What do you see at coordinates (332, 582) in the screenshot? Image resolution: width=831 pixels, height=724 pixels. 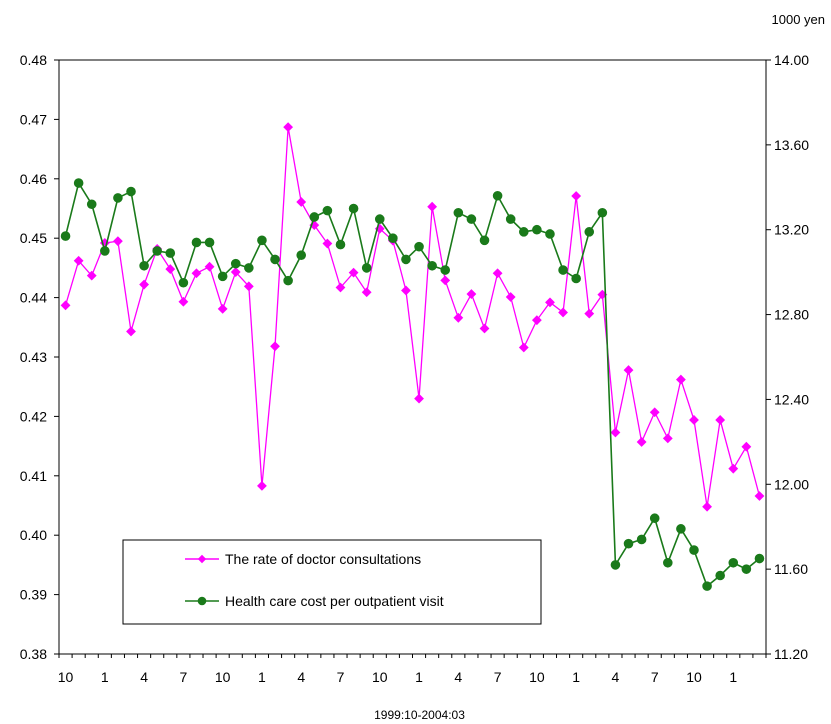 I see `legend-box` at bounding box center [332, 582].